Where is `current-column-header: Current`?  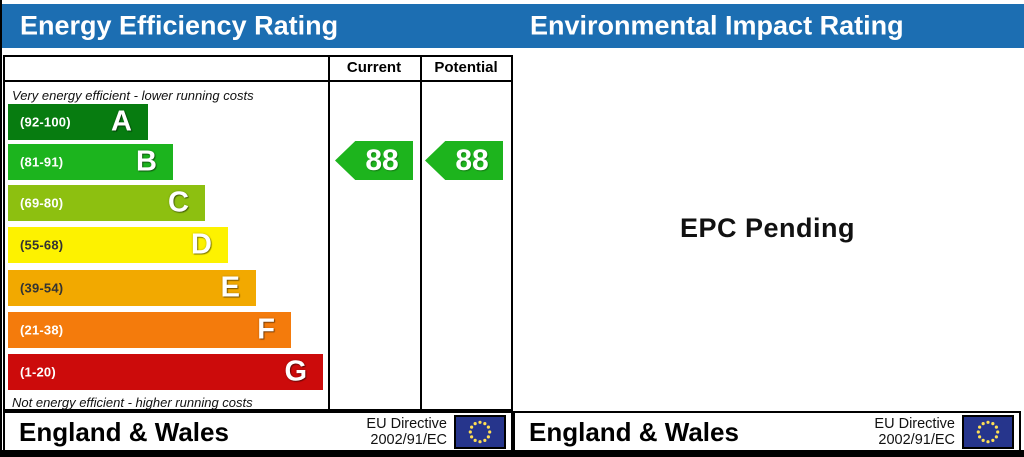 current-column-header: Current is located at coordinates (374, 67).